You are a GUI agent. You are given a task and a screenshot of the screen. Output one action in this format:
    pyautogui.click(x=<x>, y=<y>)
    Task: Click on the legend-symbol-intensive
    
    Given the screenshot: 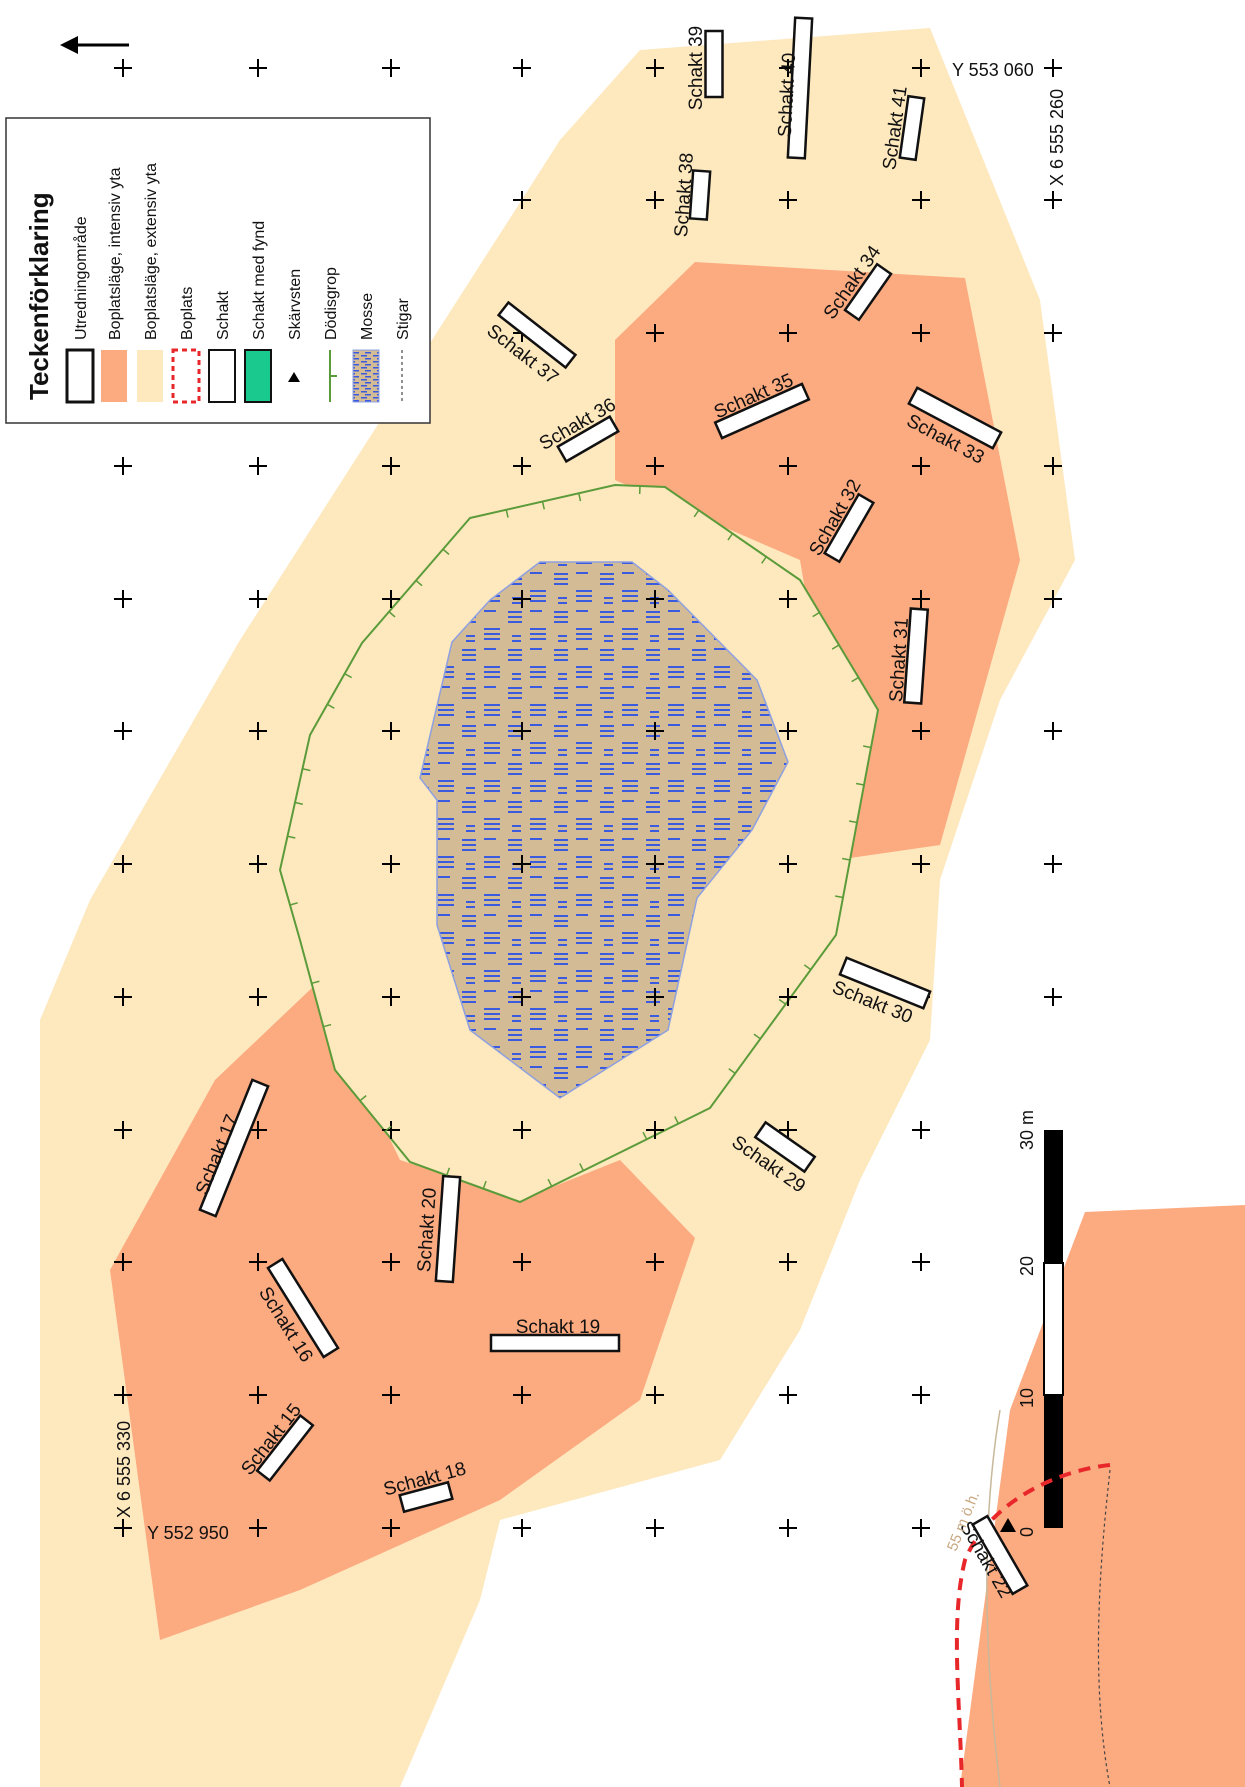 What is the action you would take?
    pyautogui.click(x=114, y=376)
    